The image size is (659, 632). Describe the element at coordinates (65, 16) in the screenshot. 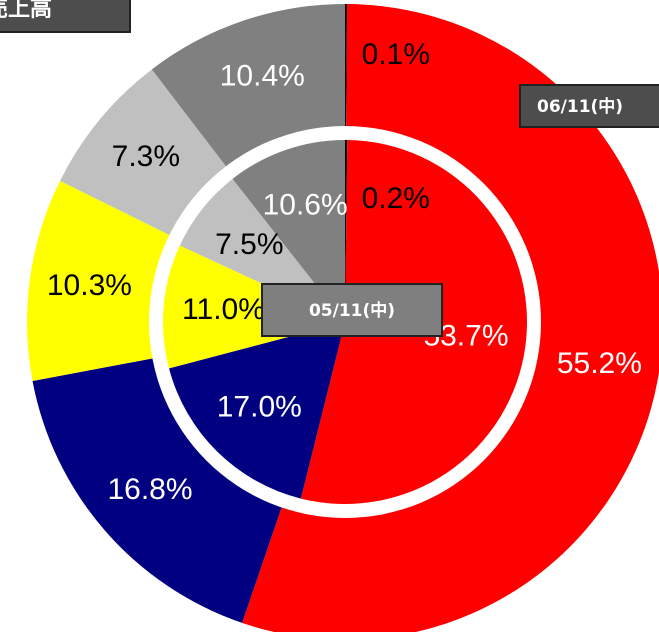

I see `title-box` at that location.